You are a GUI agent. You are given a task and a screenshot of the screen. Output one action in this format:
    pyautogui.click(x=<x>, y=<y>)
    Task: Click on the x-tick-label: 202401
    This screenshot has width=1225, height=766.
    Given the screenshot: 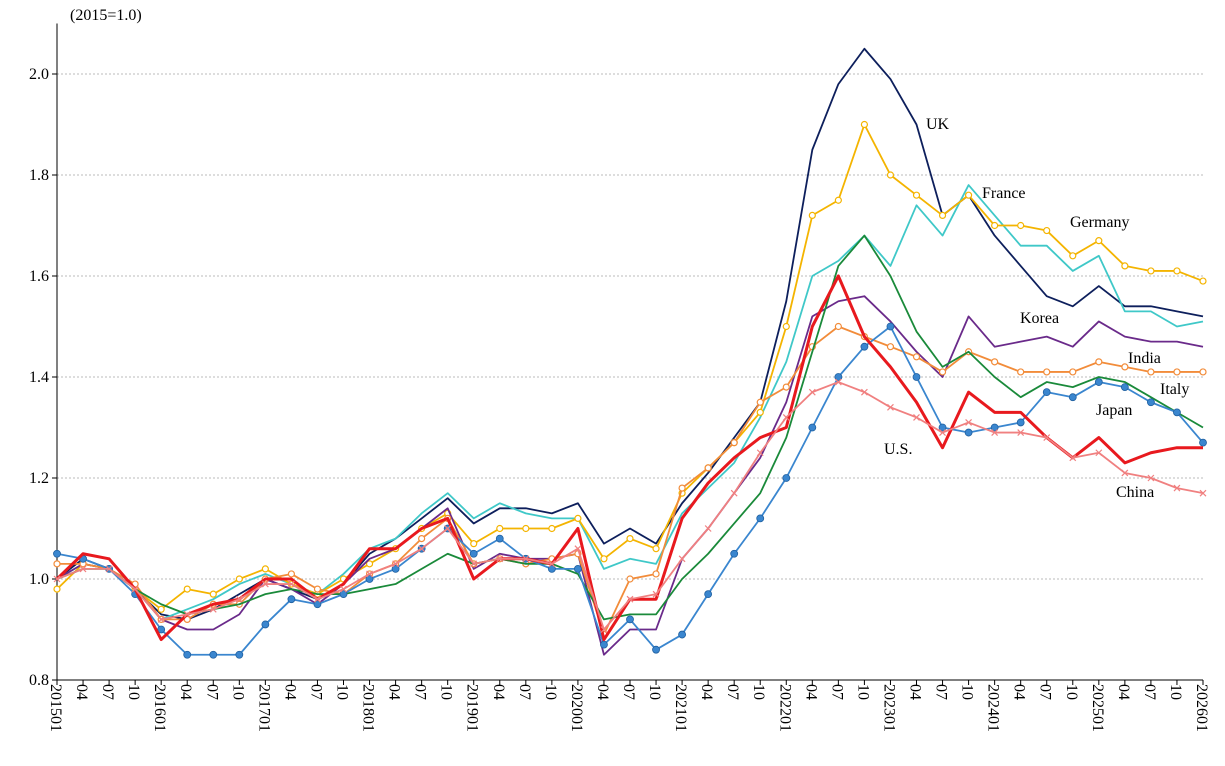 What is the action you would take?
    pyautogui.click(x=993, y=708)
    